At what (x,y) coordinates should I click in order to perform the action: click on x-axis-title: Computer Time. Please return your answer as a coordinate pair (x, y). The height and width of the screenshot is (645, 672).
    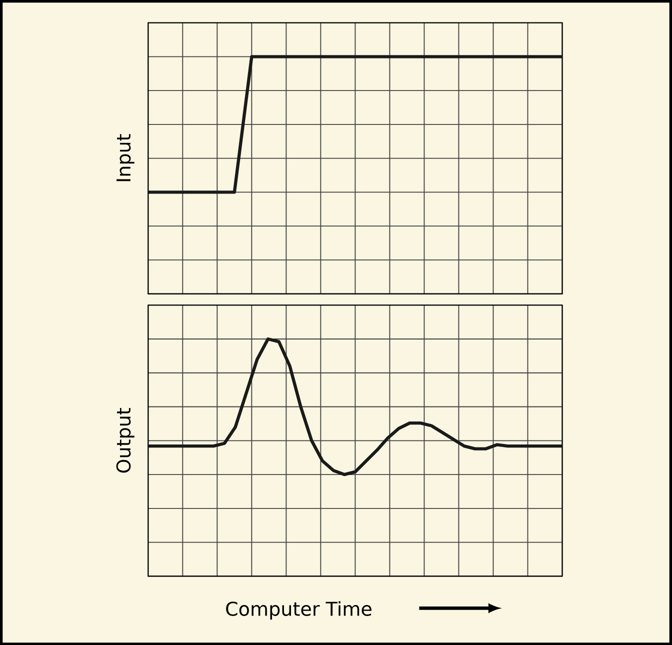
    Looking at the image, I should click on (299, 610).